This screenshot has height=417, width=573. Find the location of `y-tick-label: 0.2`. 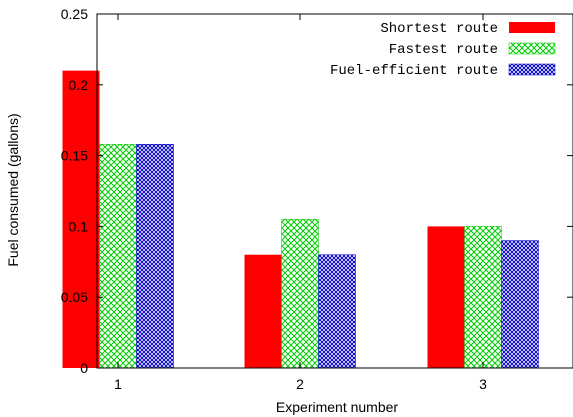

y-tick-label: 0.2 is located at coordinates (79, 85).